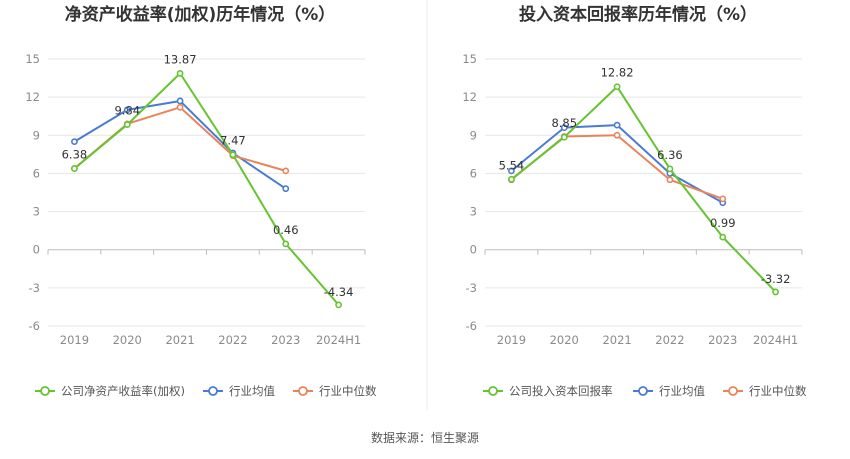 The image size is (850, 459). Describe the element at coordinates (180, 59) in the screenshot. I see `data-label: 13.87` at that location.